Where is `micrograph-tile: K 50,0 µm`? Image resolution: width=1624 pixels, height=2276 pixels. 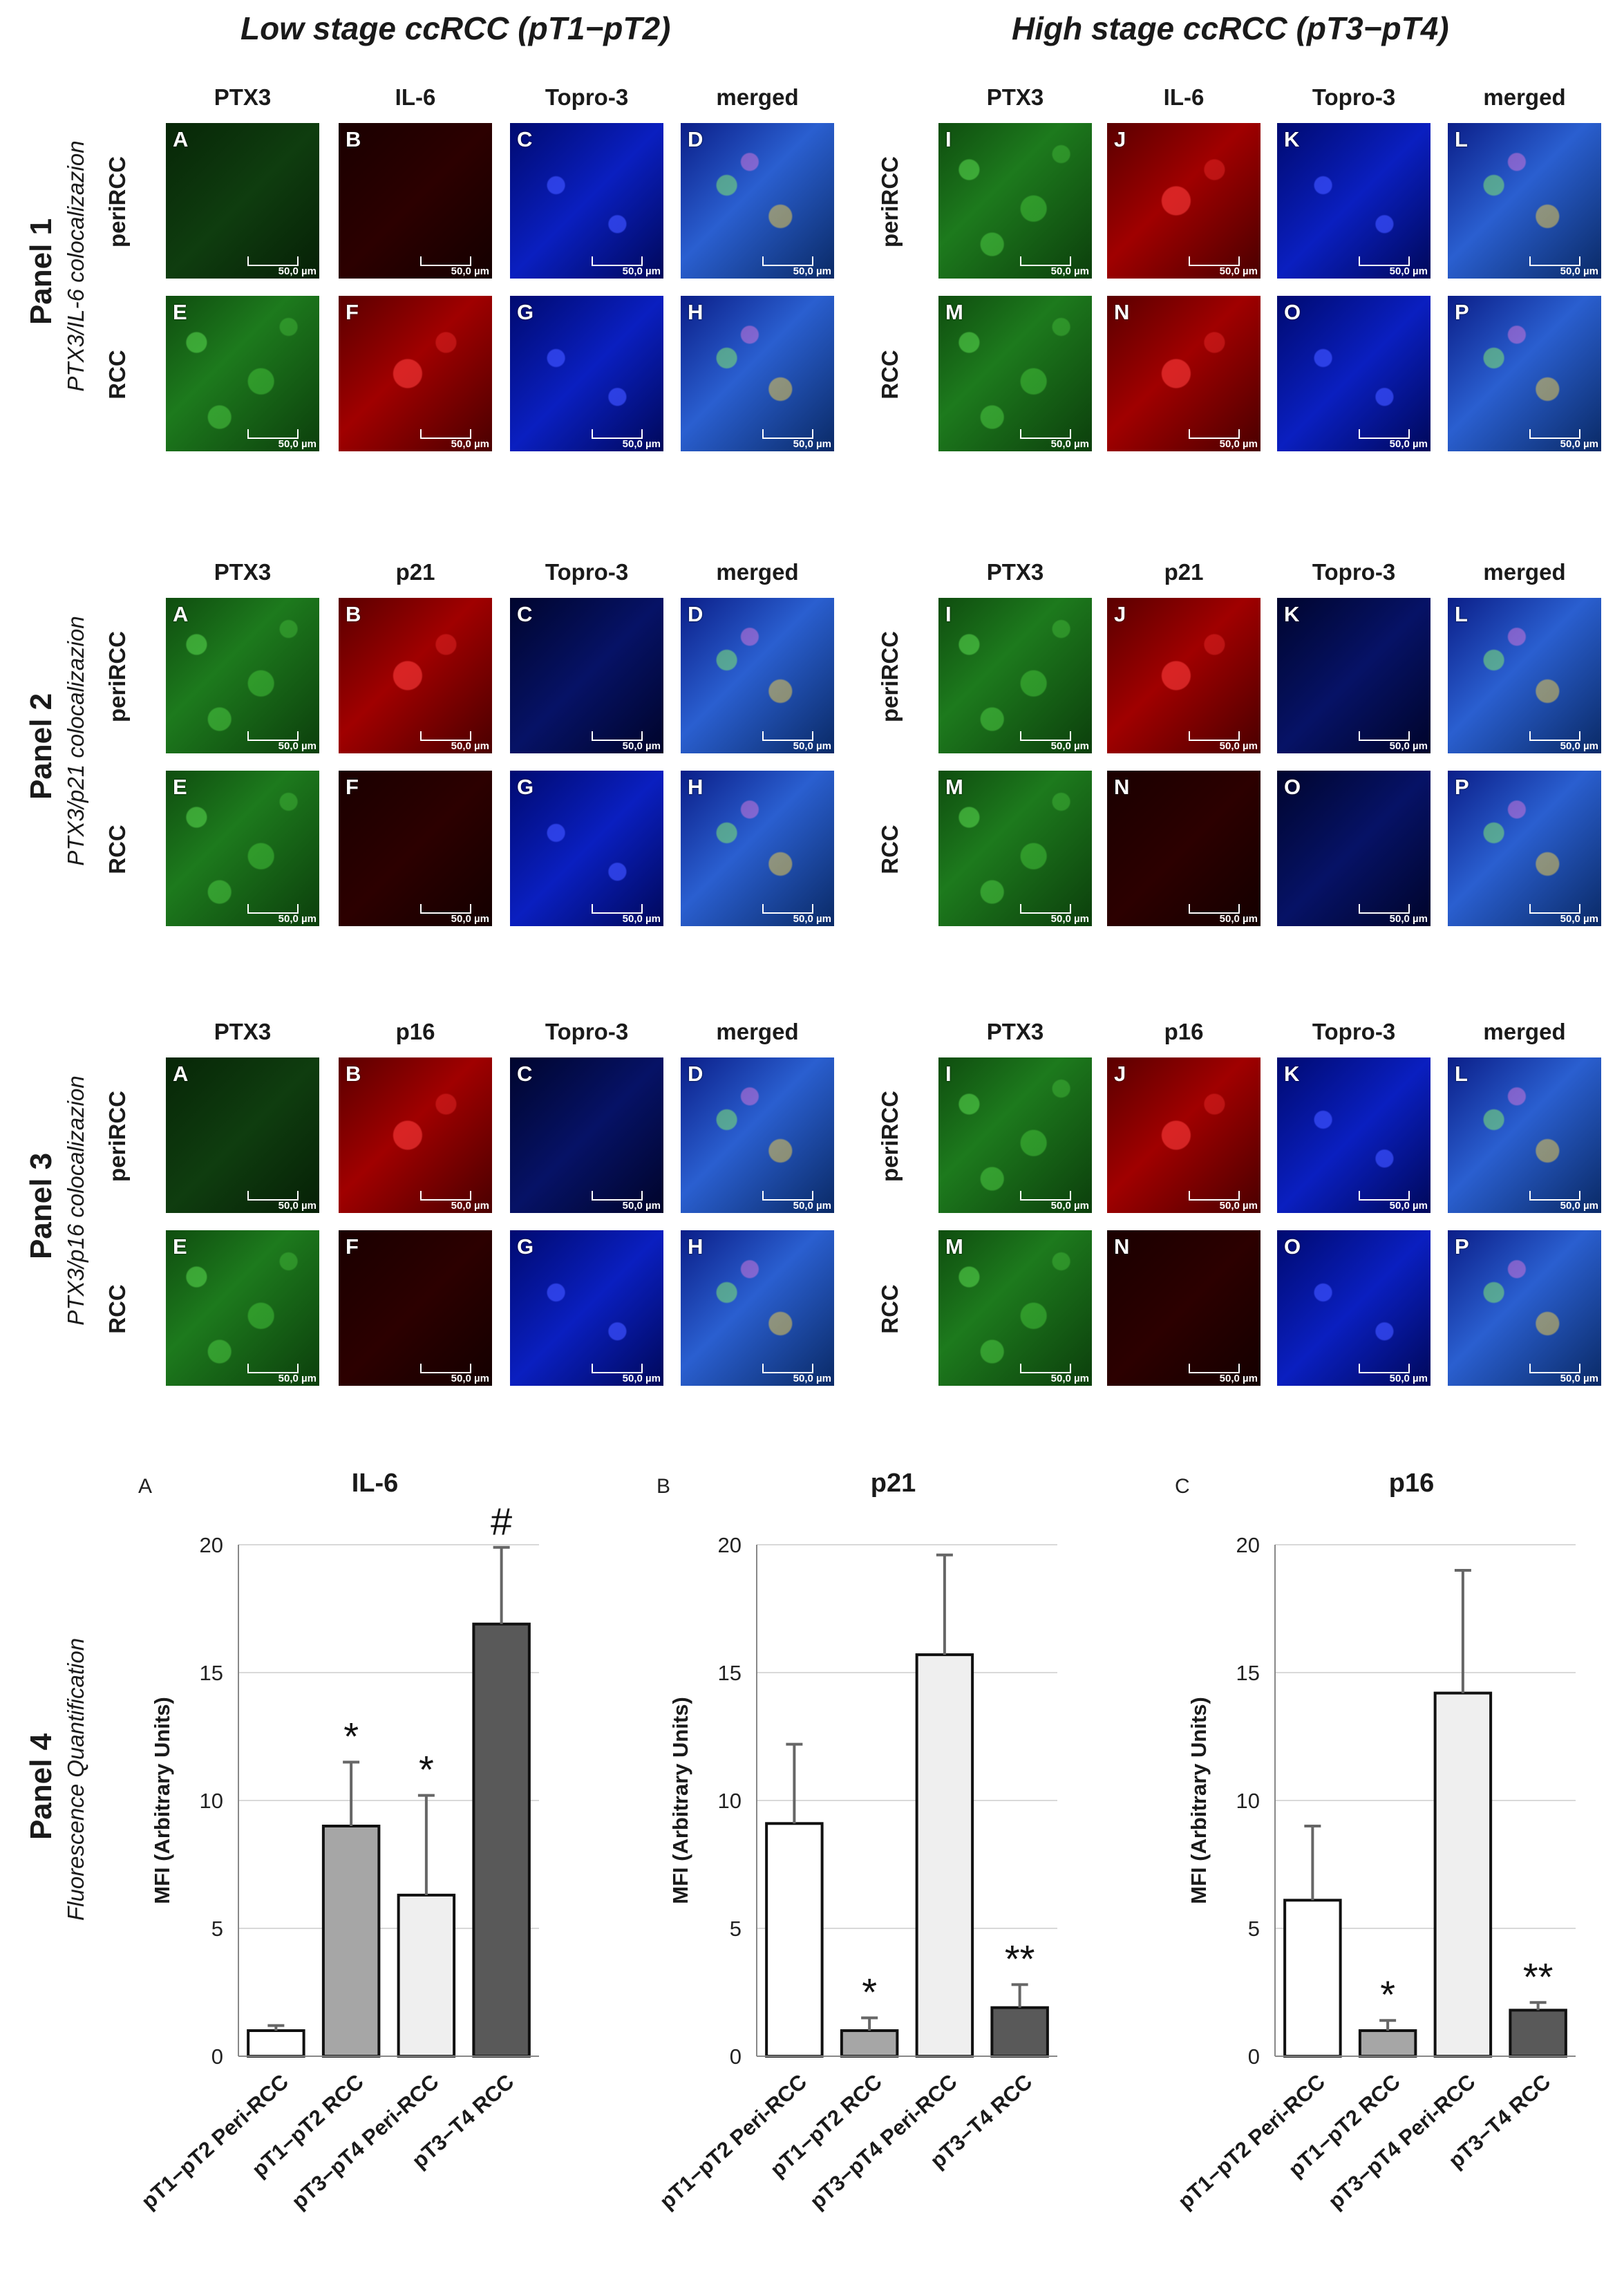 micrograph-tile: K 50,0 µm is located at coordinates (1354, 675).